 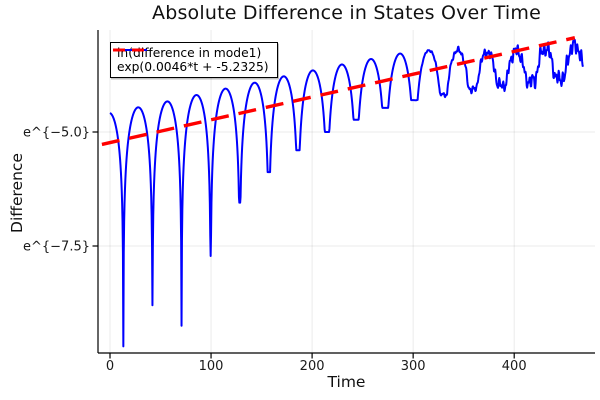 I want to click on legend-item-fit: exp(0.0046*t + -5.2325), so click(x=191, y=61).